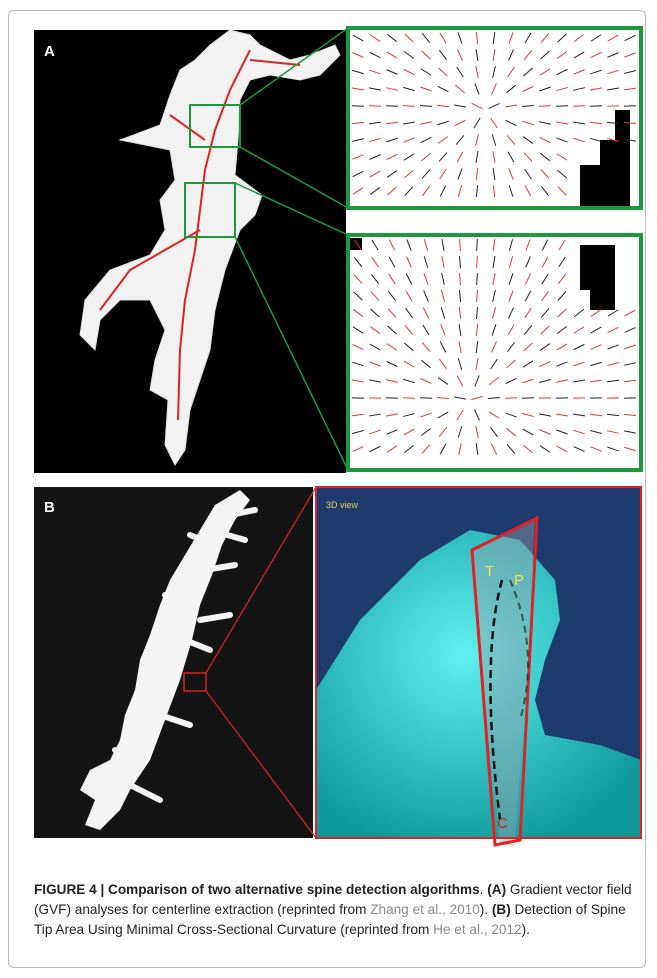 This screenshot has width=657, height=978. Describe the element at coordinates (477, 929) in the screenshot. I see `citation-link: He et al., 2012` at that location.